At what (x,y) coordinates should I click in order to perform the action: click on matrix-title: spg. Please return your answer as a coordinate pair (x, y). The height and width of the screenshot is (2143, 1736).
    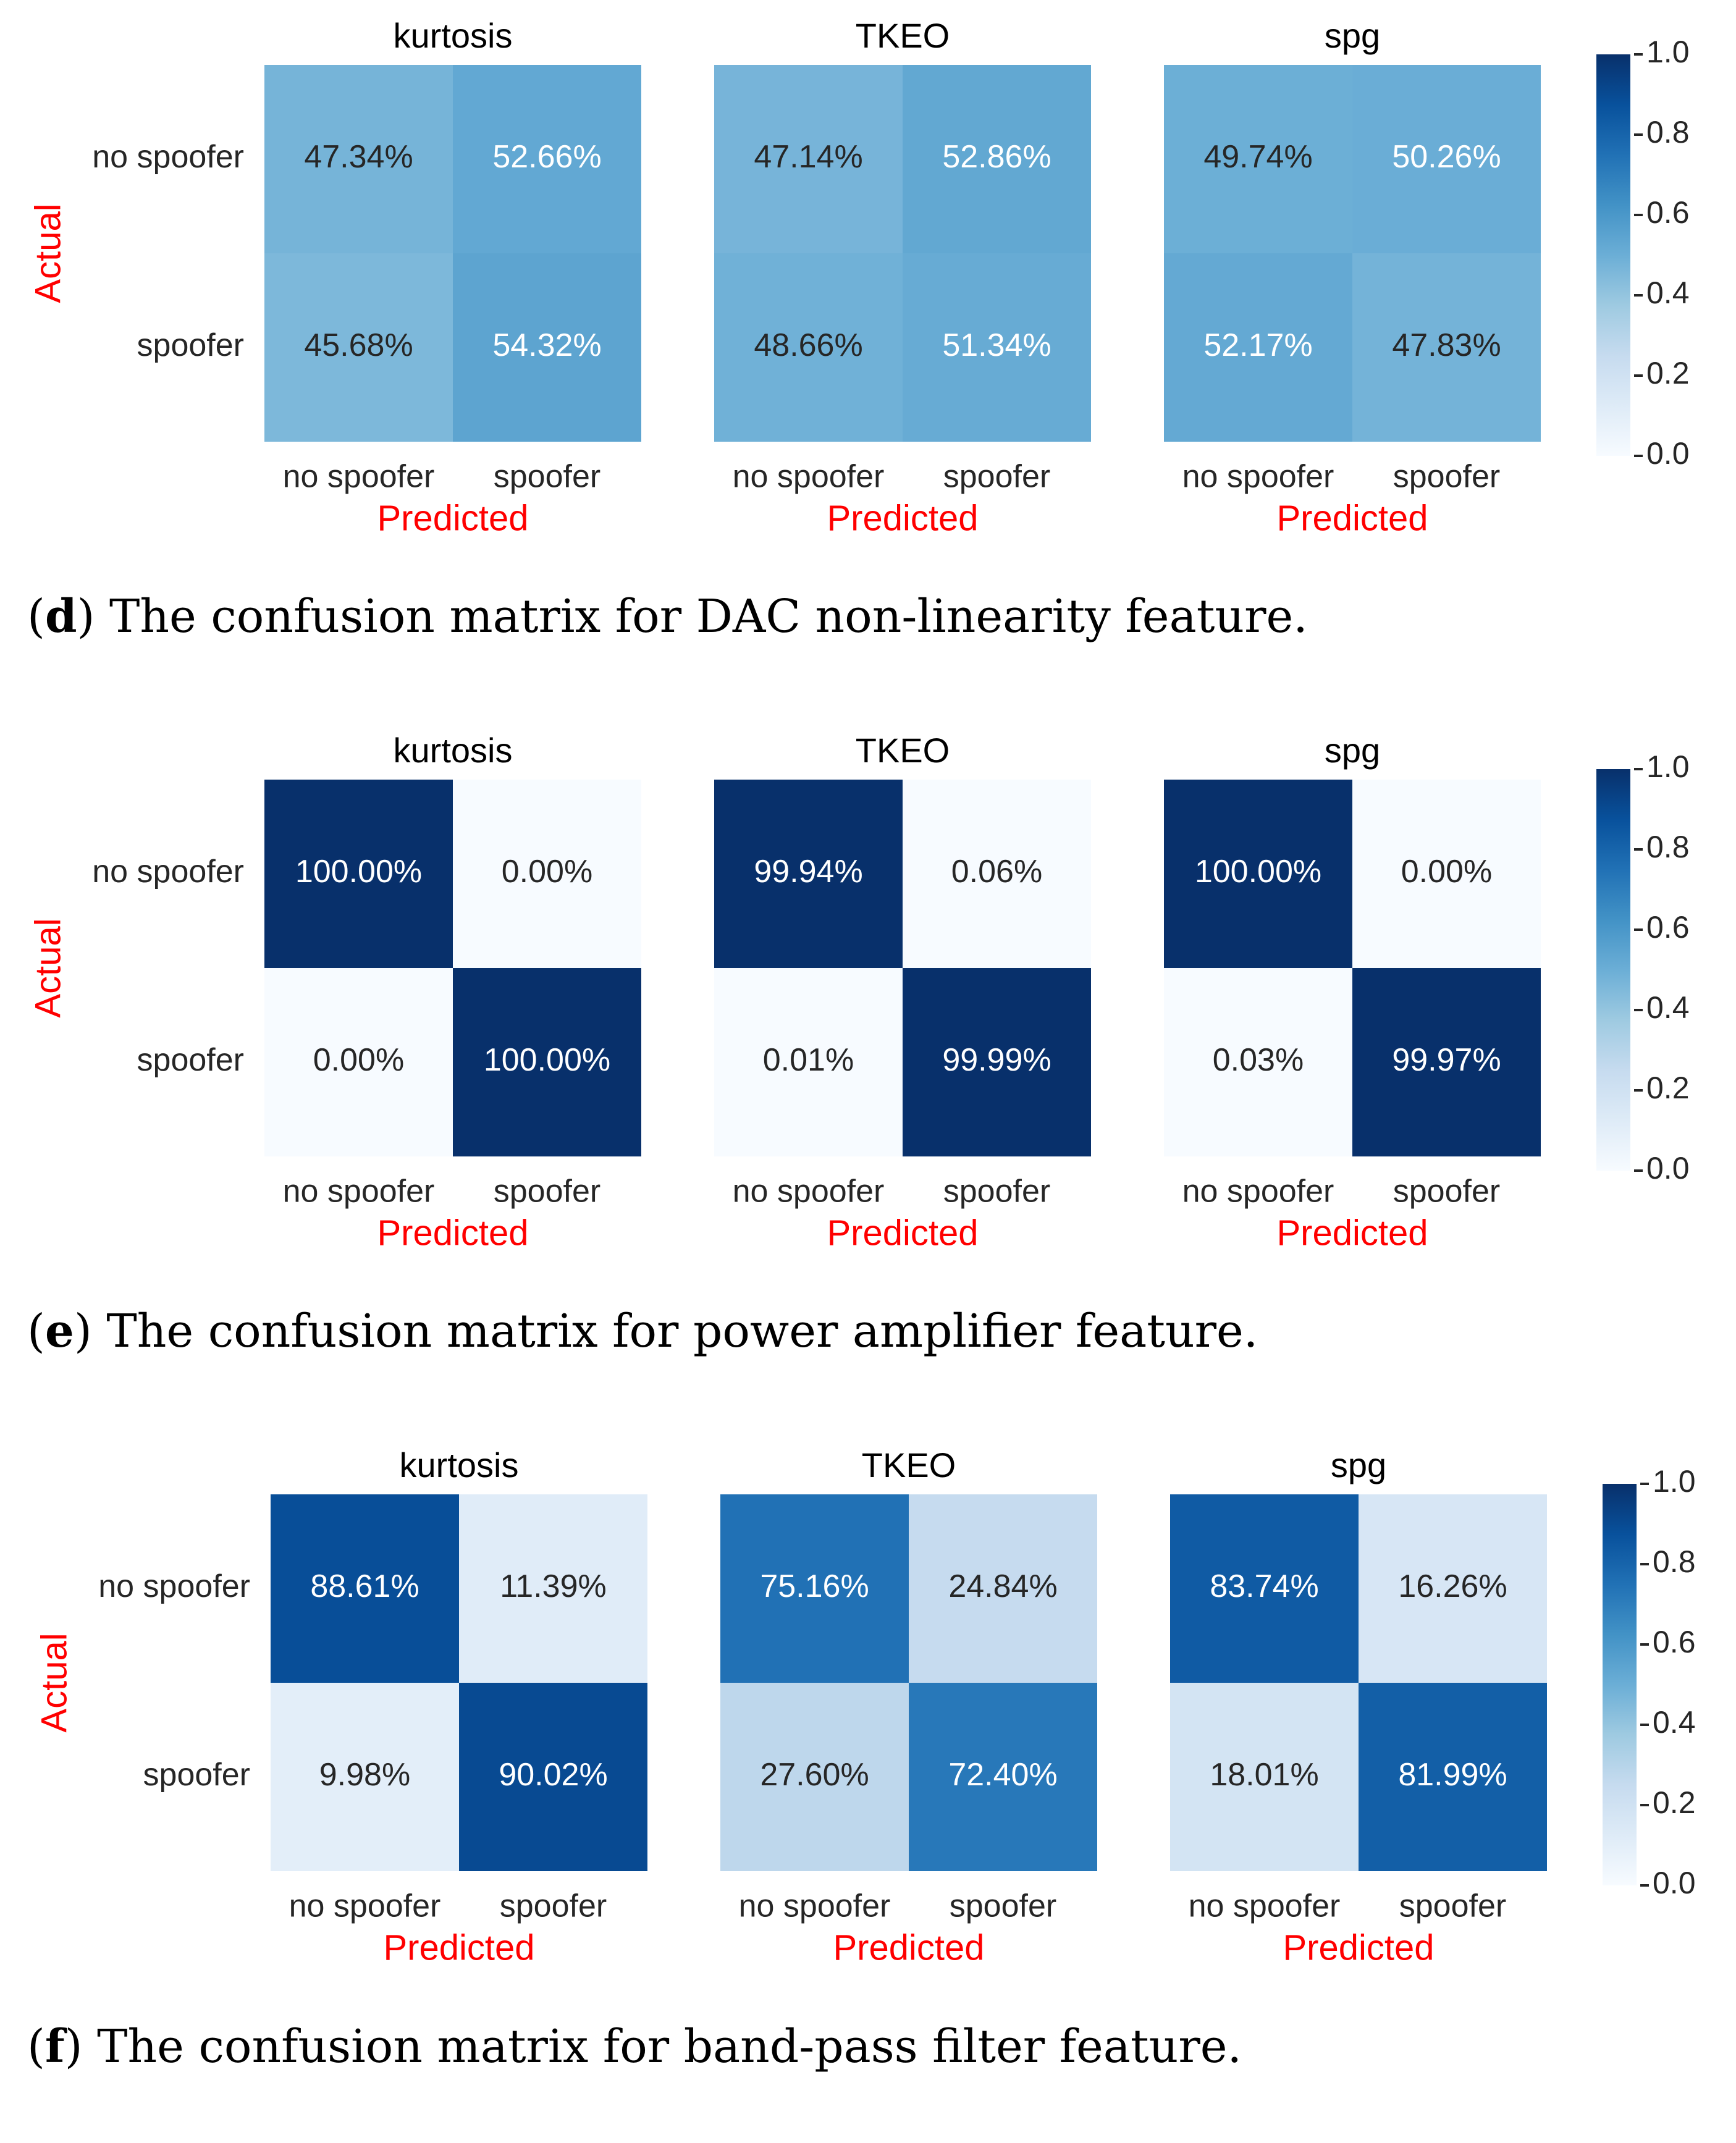
    Looking at the image, I should click on (1353, 750).